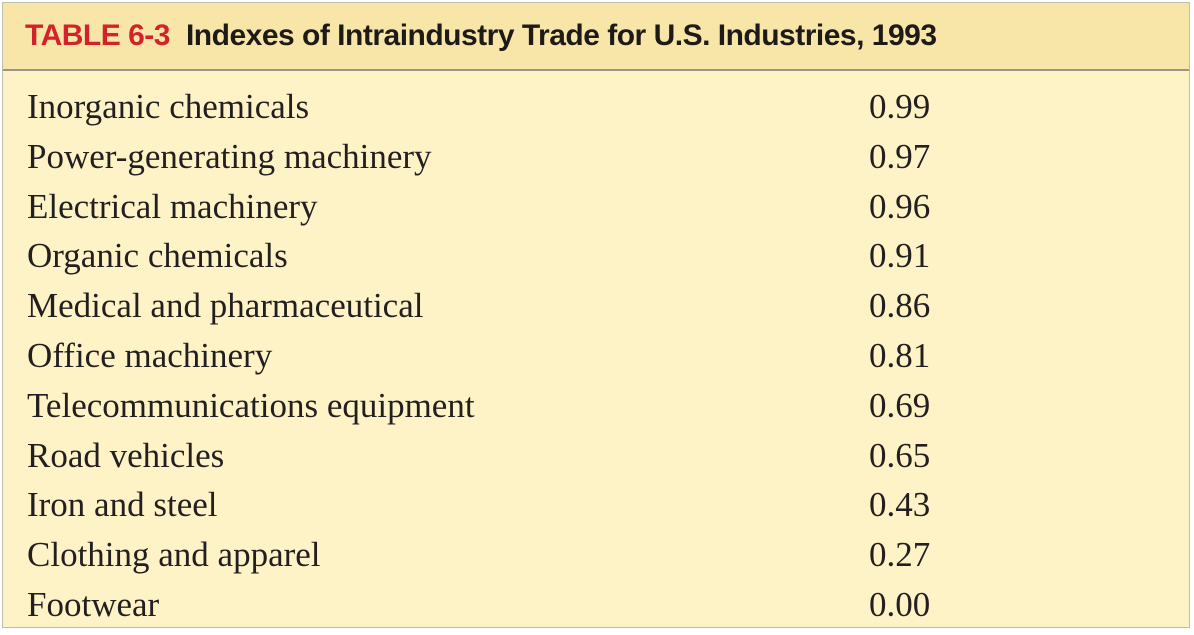 The image size is (1194, 635). I want to click on index-value-cell: 0.91, so click(900, 256).